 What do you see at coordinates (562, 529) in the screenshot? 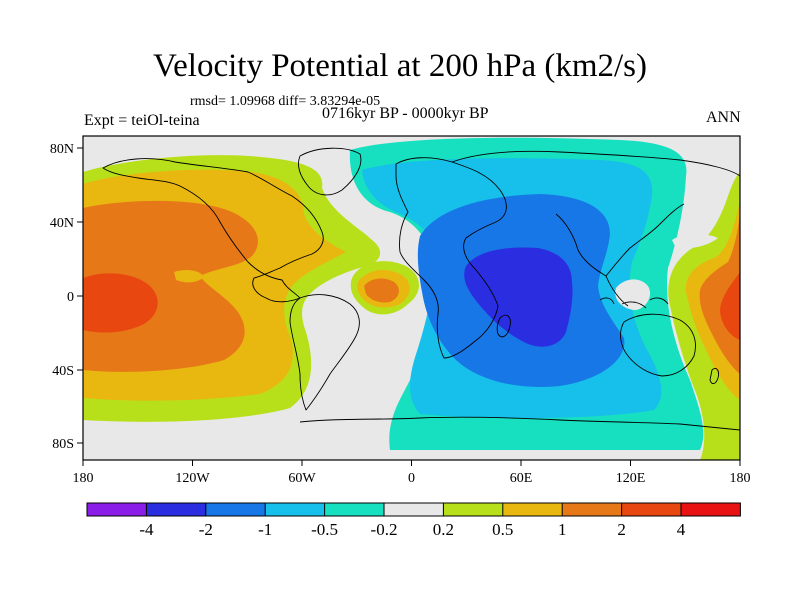
I see `colorbar-label: 1` at bounding box center [562, 529].